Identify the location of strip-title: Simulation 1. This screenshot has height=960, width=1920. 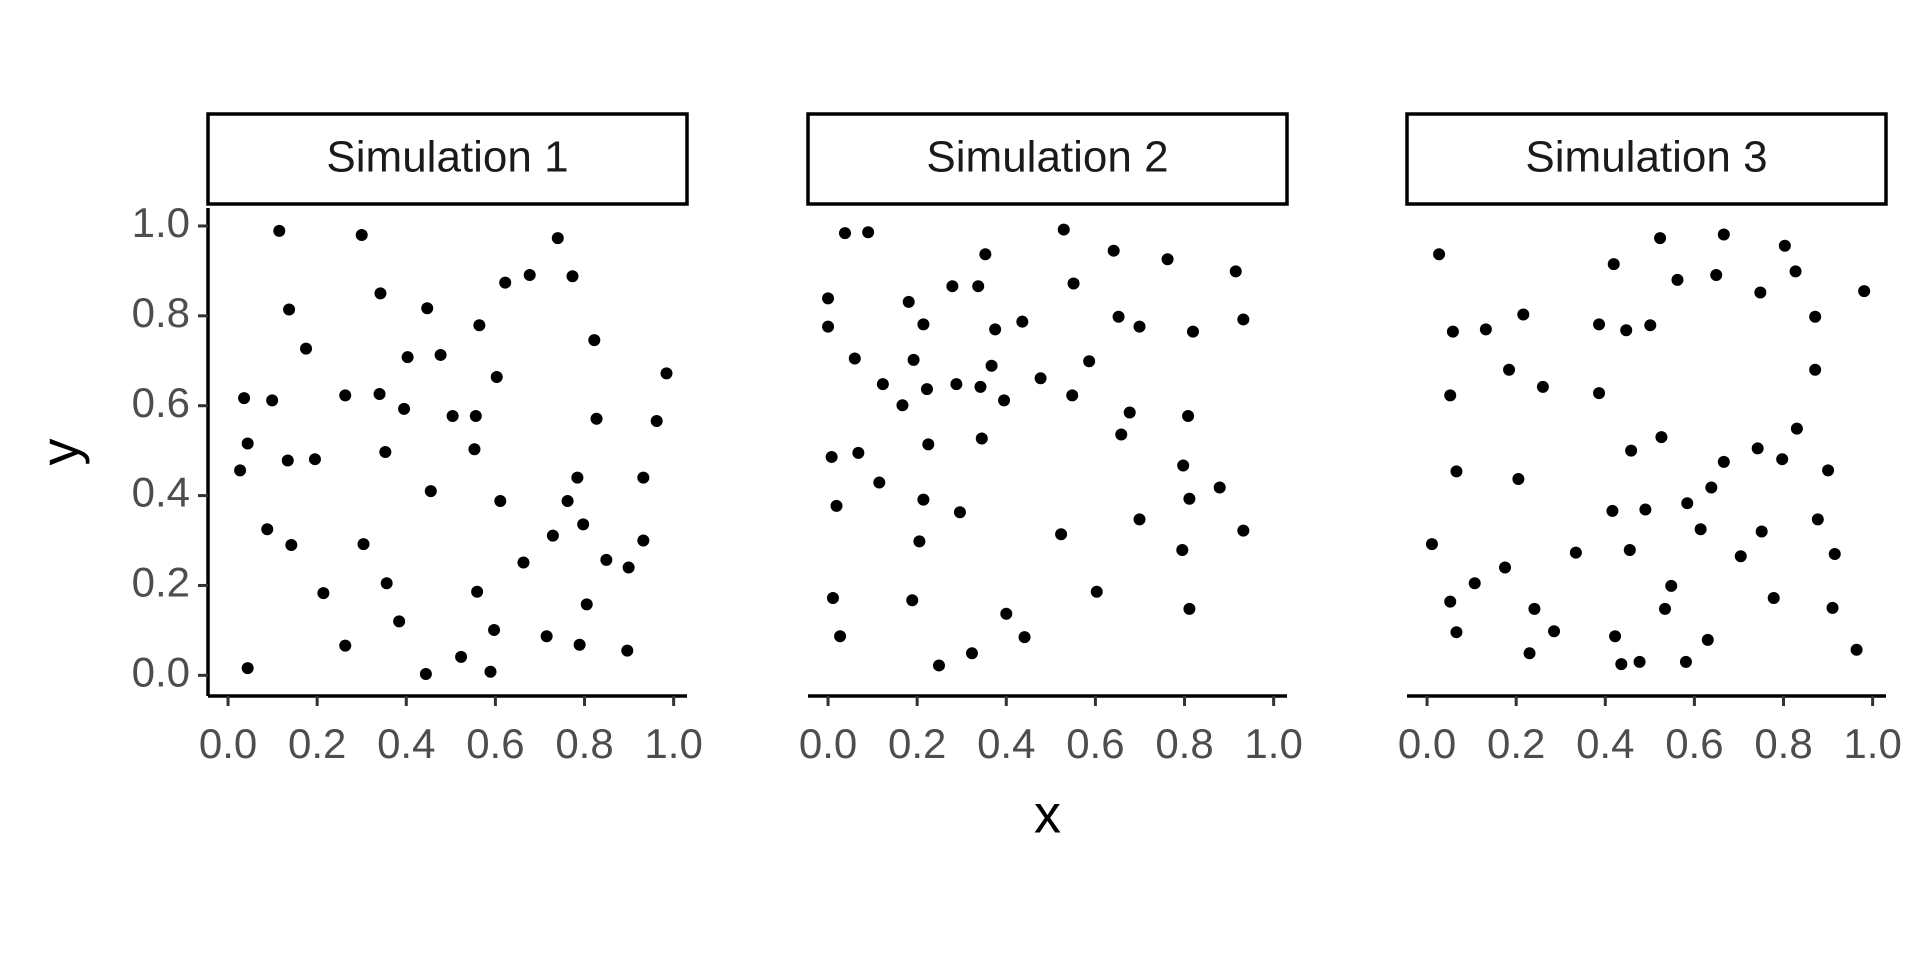
(447, 157).